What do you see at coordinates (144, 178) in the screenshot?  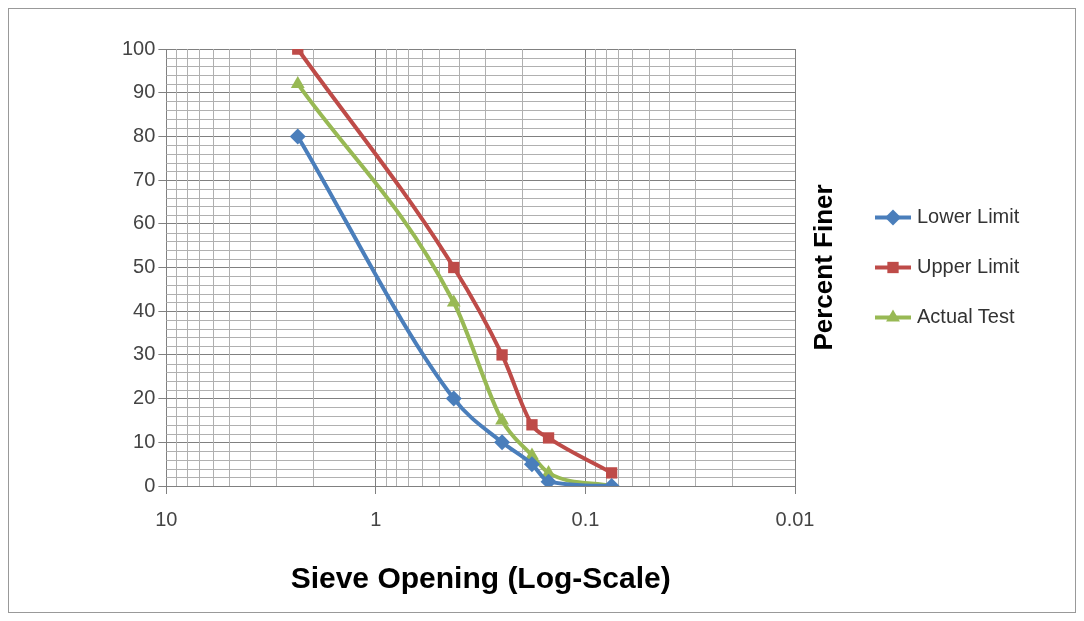 I see `y-tick-label: 70` at bounding box center [144, 178].